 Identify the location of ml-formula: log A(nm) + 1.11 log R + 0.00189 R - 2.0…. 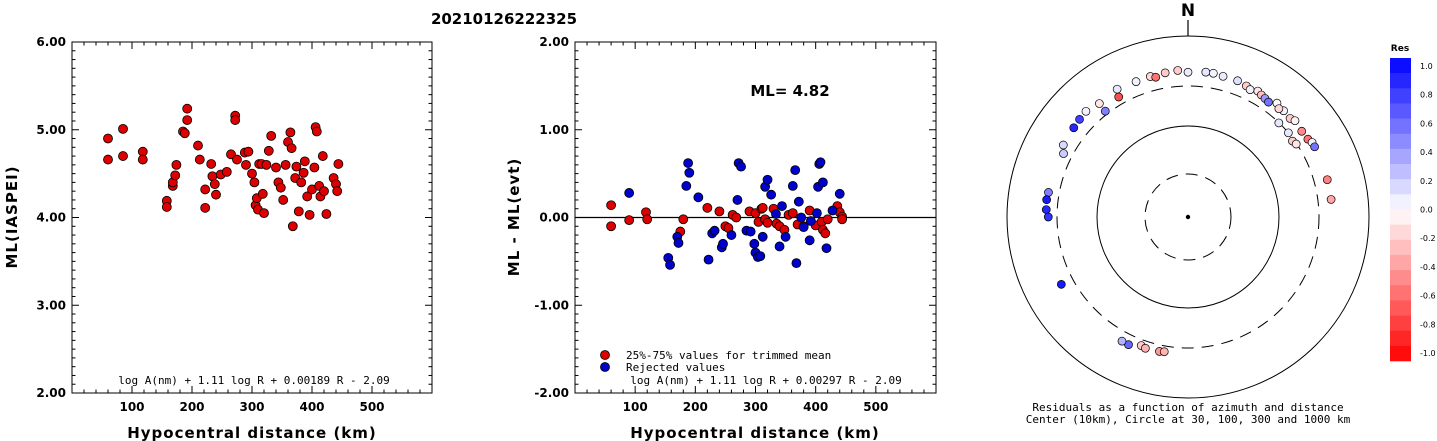
(254, 380).